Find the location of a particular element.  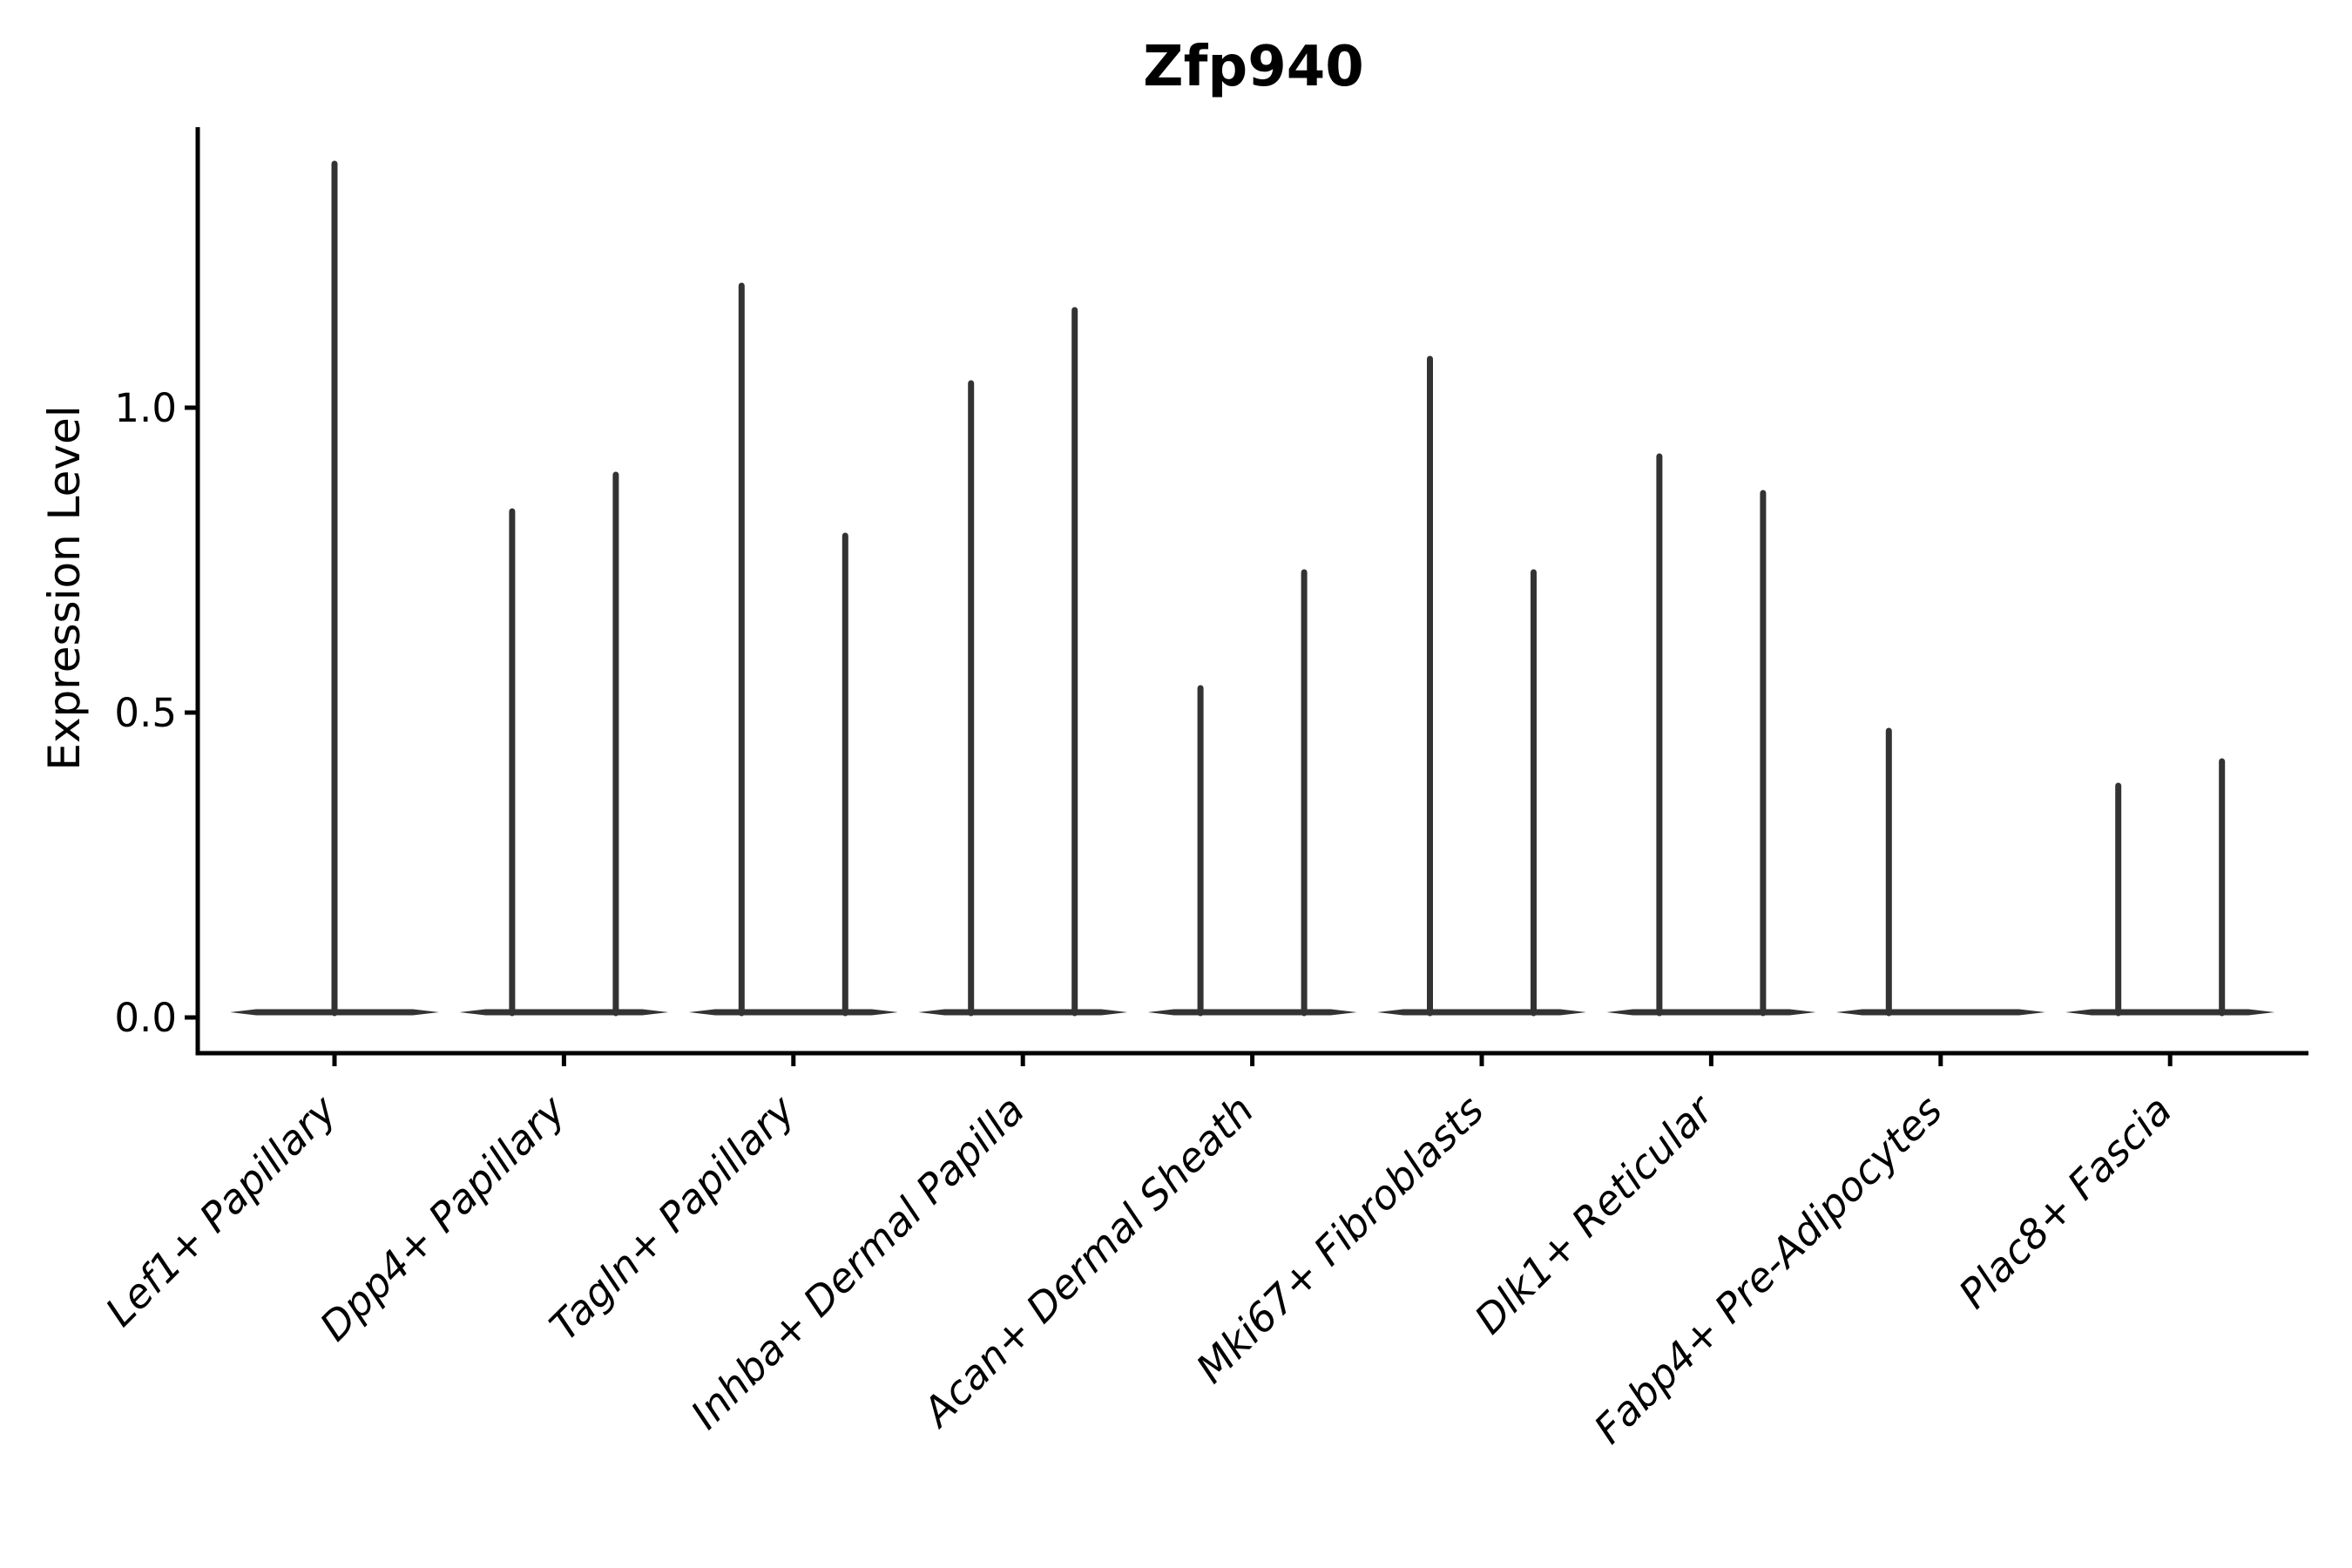

y-tick-label: 0.0 is located at coordinates (145, 1018).